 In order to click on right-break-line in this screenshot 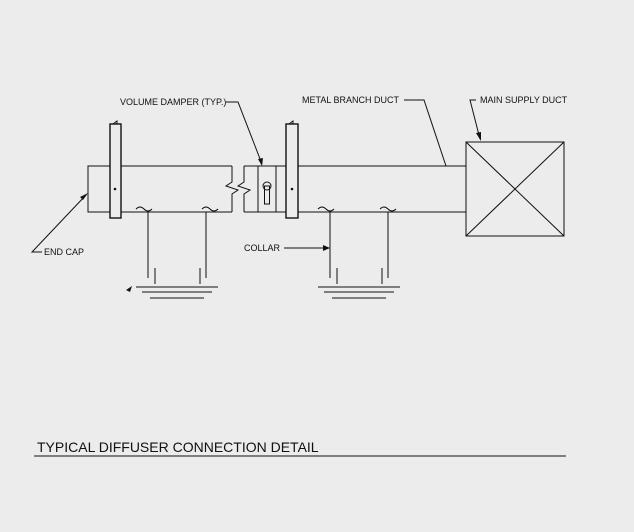, I will do `click(244, 189)`.